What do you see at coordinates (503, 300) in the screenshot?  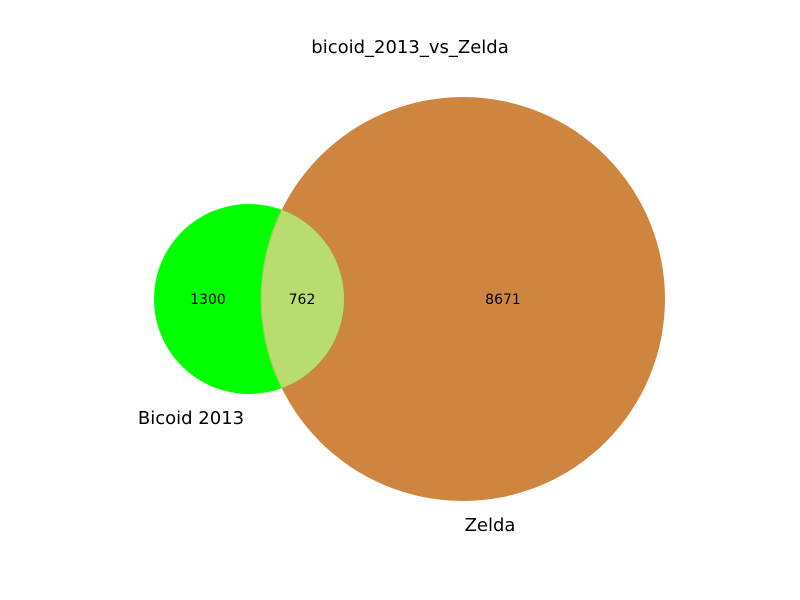 I see `zelda-only-count: 8671` at bounding box center [503, 300].